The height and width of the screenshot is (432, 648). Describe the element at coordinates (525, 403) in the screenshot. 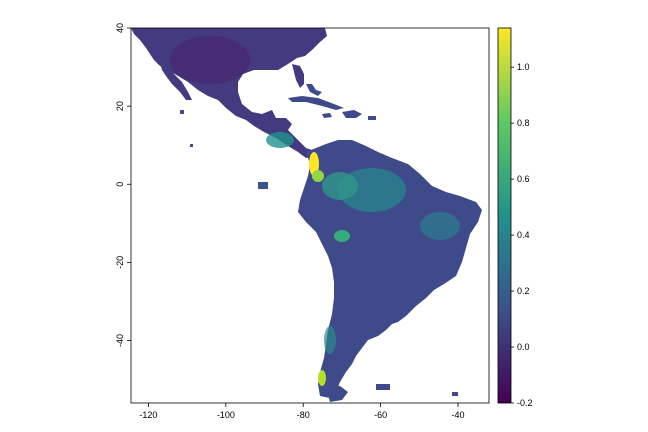

I see `colorbar-tick-label: -0.2` at that location.